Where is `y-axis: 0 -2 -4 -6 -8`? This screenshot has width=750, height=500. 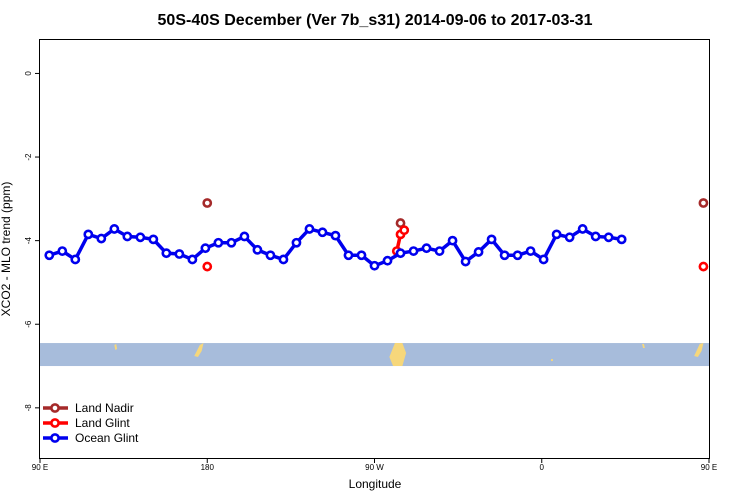 y-axis: 0 -2 -4 -6 -8 is located at coordinates (32, 241).